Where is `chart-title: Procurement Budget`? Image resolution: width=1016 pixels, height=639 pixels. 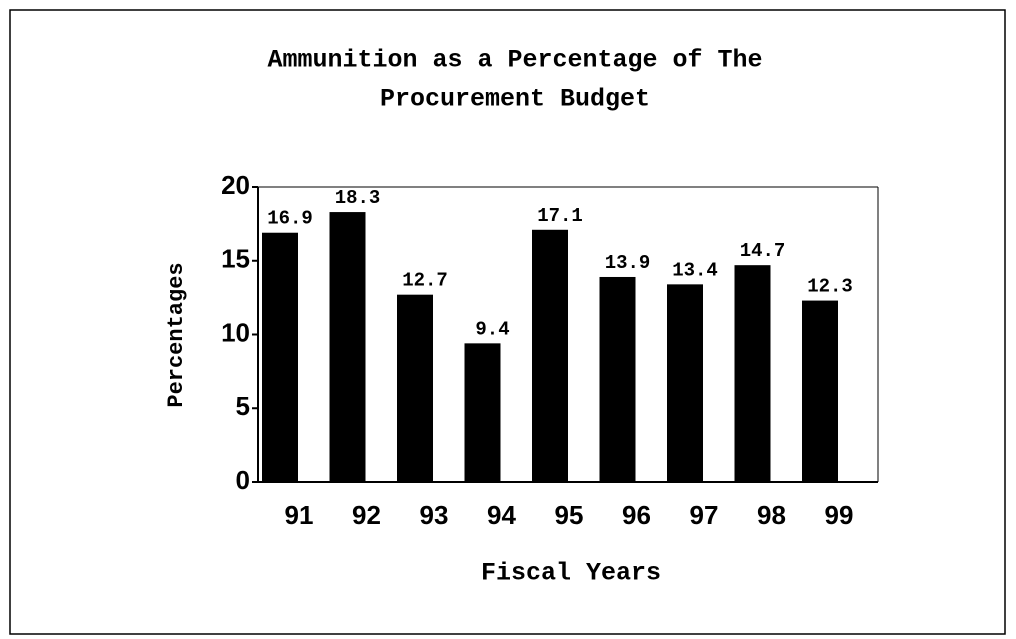
chart-title: Procurement Budget is located at coordinates (515, 99).